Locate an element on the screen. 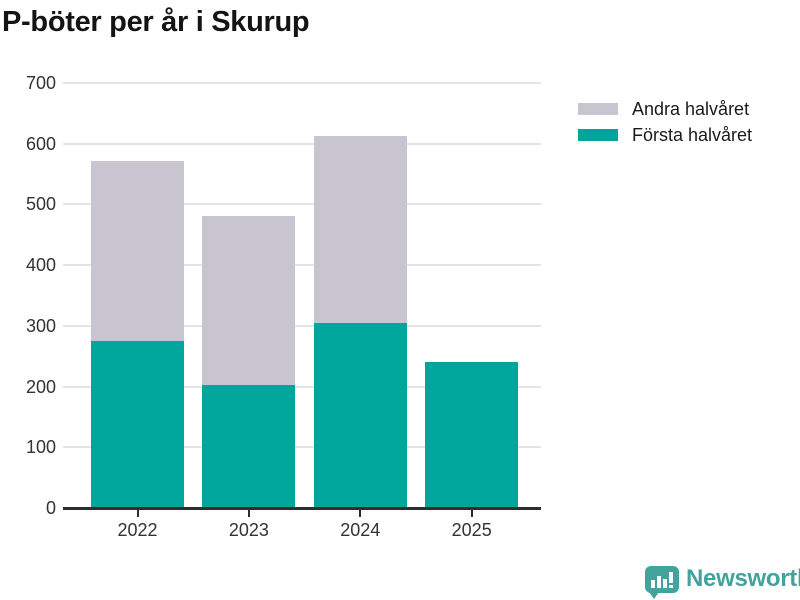 The image size is (800, 600). y-axis-tick-label: 500 is located at coordinates (40, 204).